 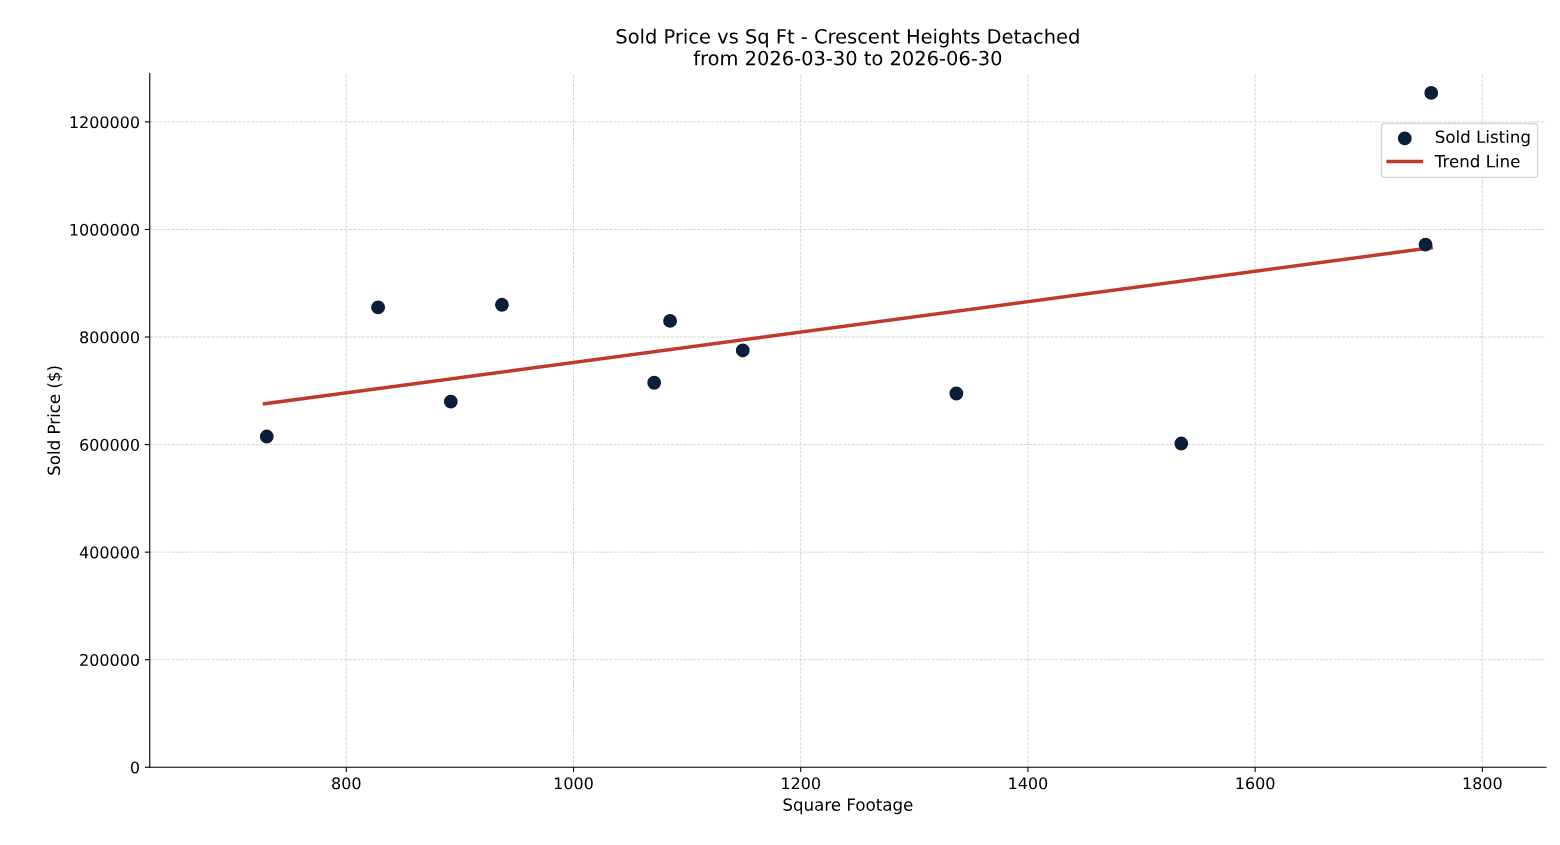 What do you see at coordinates (573, 783) in the screenshot?
I see `x-tick-label: 1000` at bounding box center [573, 783].